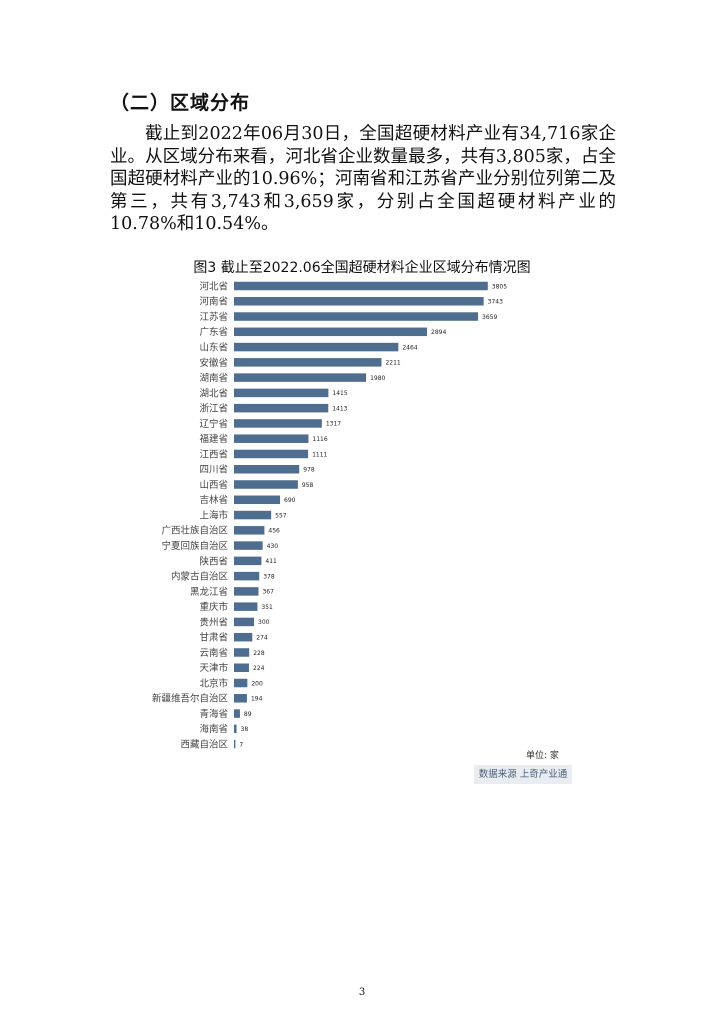  I want to click on value-label: 1111, so click(319, 454).